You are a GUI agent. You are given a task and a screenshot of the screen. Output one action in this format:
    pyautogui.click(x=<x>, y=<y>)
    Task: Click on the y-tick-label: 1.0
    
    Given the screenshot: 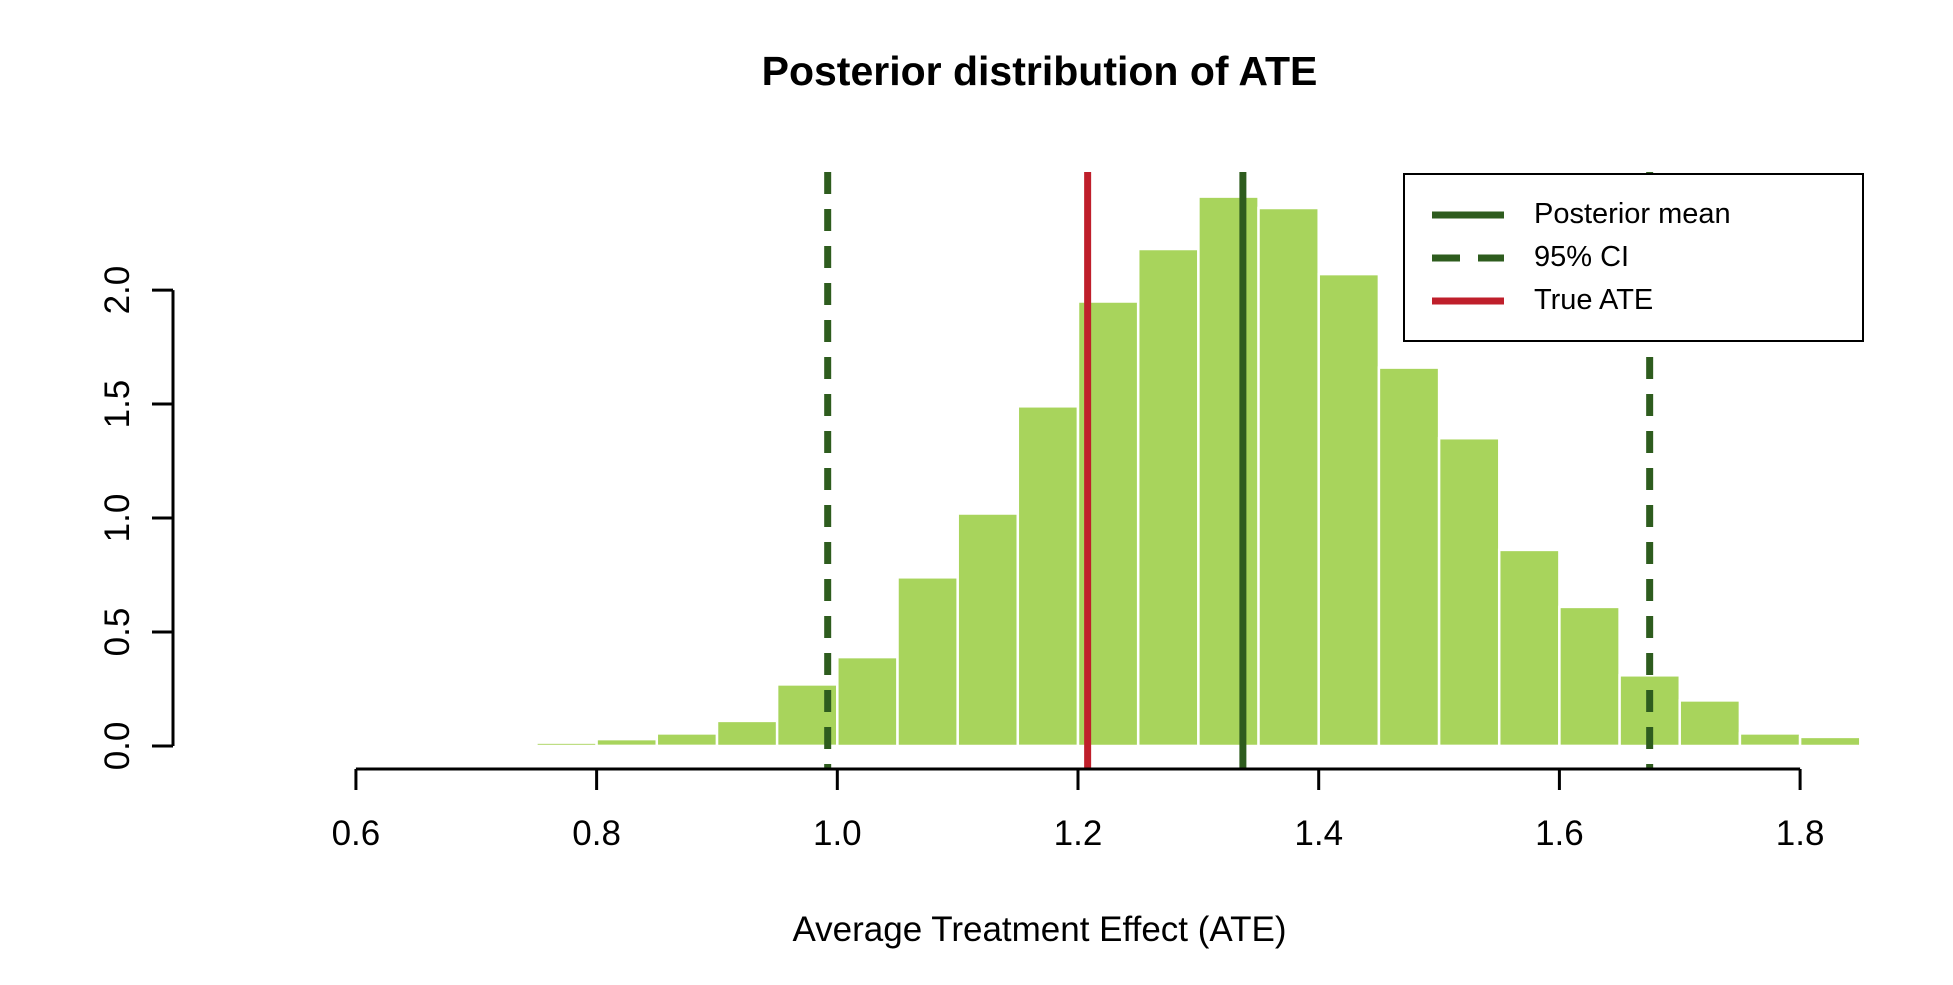 What is the action you would take?
    pyautogui.click(x=117, y=518)
    